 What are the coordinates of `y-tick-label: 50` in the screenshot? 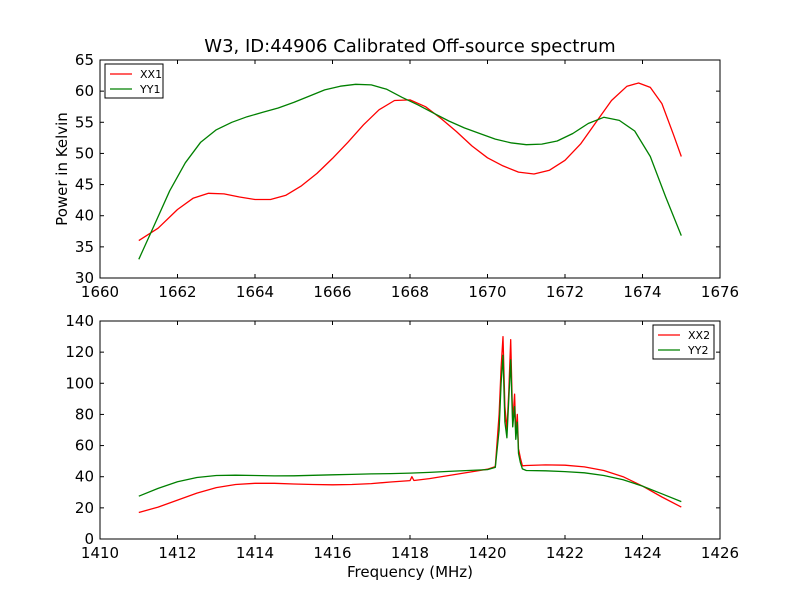 It's located at (84, 153).